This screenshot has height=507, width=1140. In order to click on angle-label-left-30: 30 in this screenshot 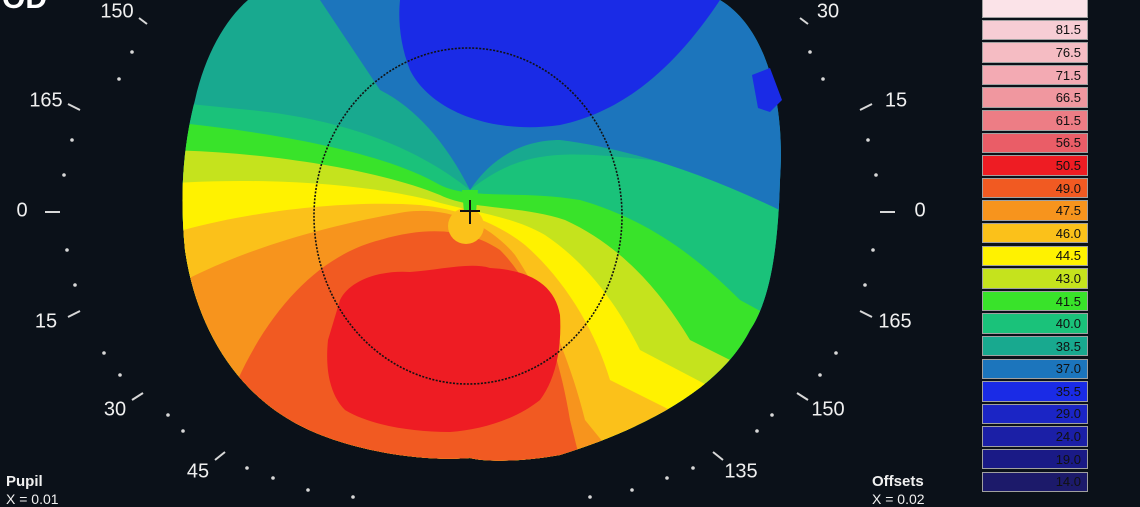, I will do `click(115, 409)`.